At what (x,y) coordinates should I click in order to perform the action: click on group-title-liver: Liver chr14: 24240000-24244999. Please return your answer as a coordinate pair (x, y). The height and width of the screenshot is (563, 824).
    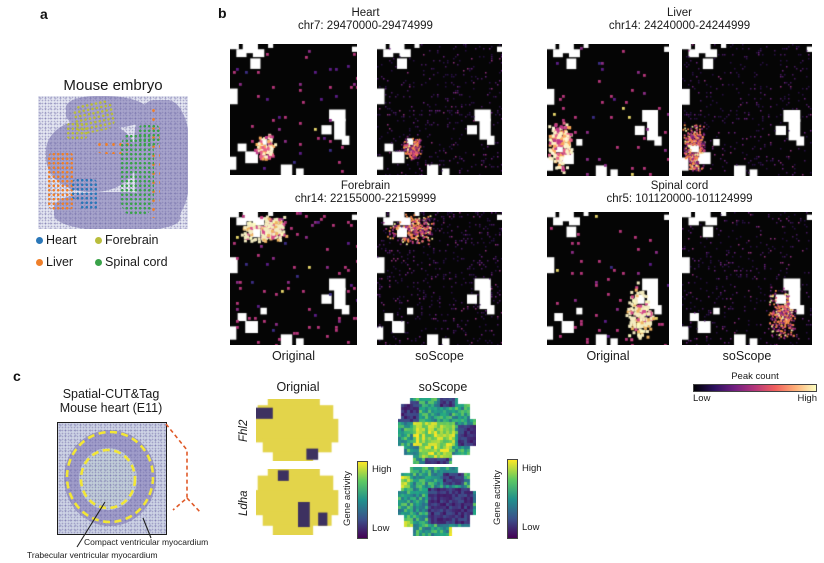
    Looking at the image, I should click on (679, 20).